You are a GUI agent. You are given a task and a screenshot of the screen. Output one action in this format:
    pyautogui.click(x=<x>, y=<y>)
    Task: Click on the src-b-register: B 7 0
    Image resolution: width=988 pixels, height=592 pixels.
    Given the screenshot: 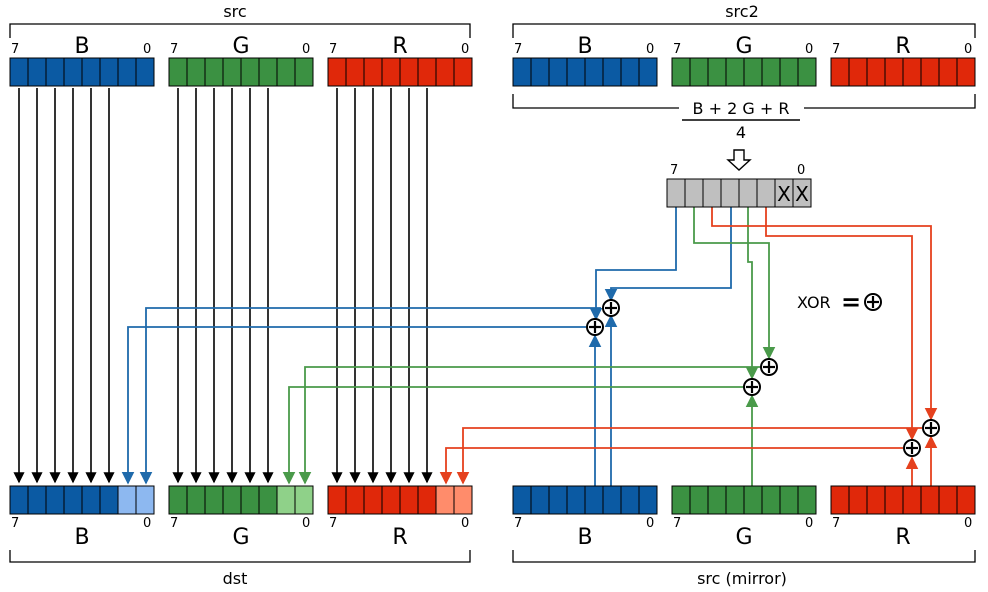 What is the action you would take?
    pyautogui.click(x=82, y=60)
    